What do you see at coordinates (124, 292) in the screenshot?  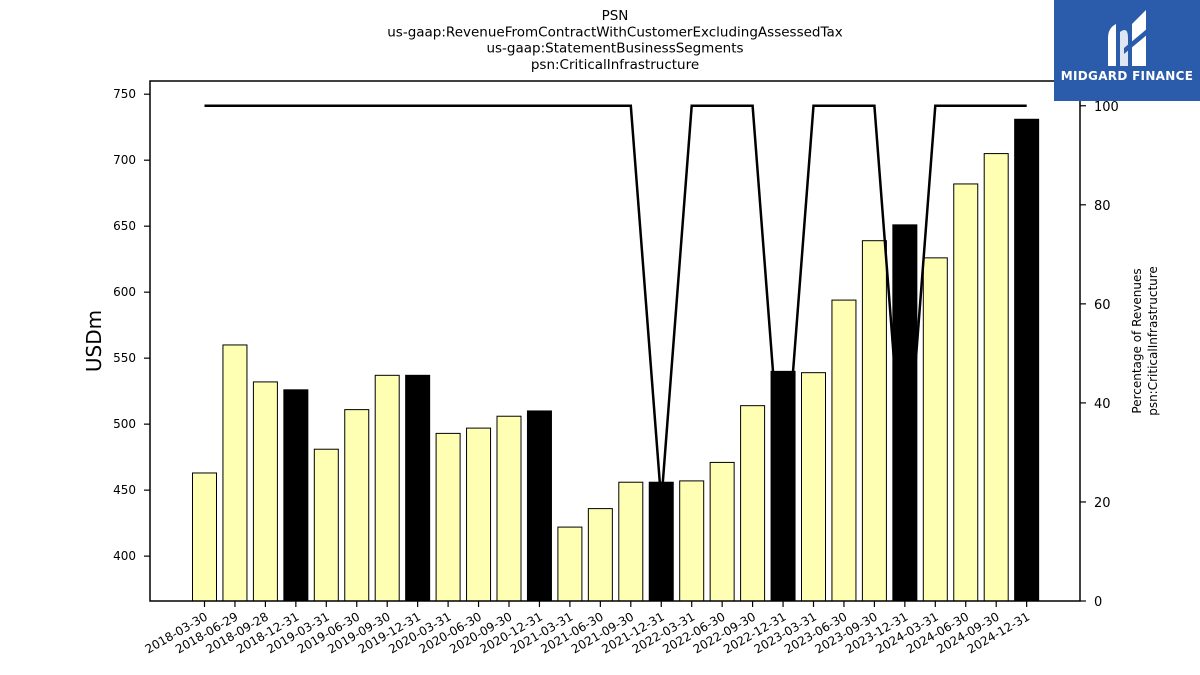 I see `y-tick-label: 600` at bounding box center [124, 292].